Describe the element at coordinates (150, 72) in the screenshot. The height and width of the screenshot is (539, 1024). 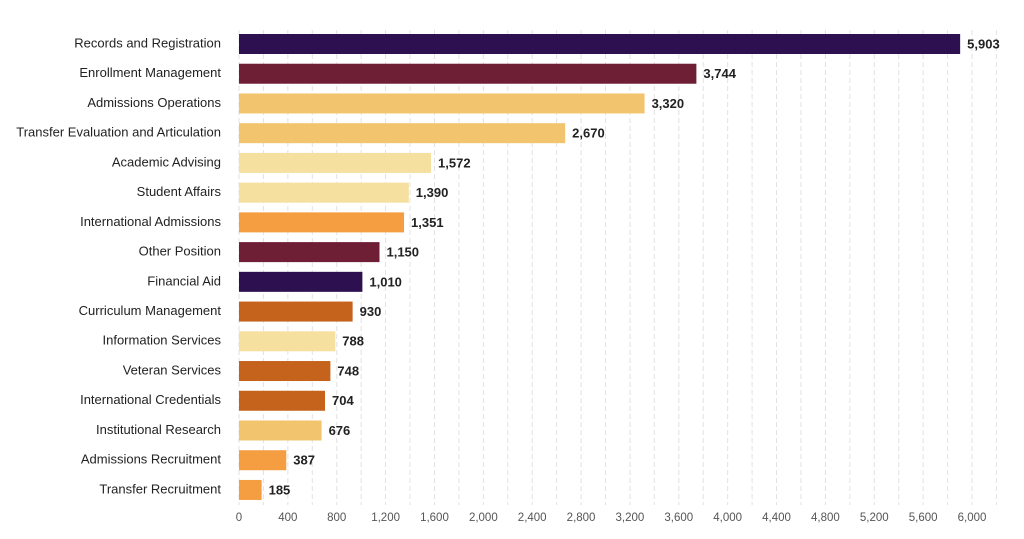
I see `category-label: Enrollment Management` at that location.